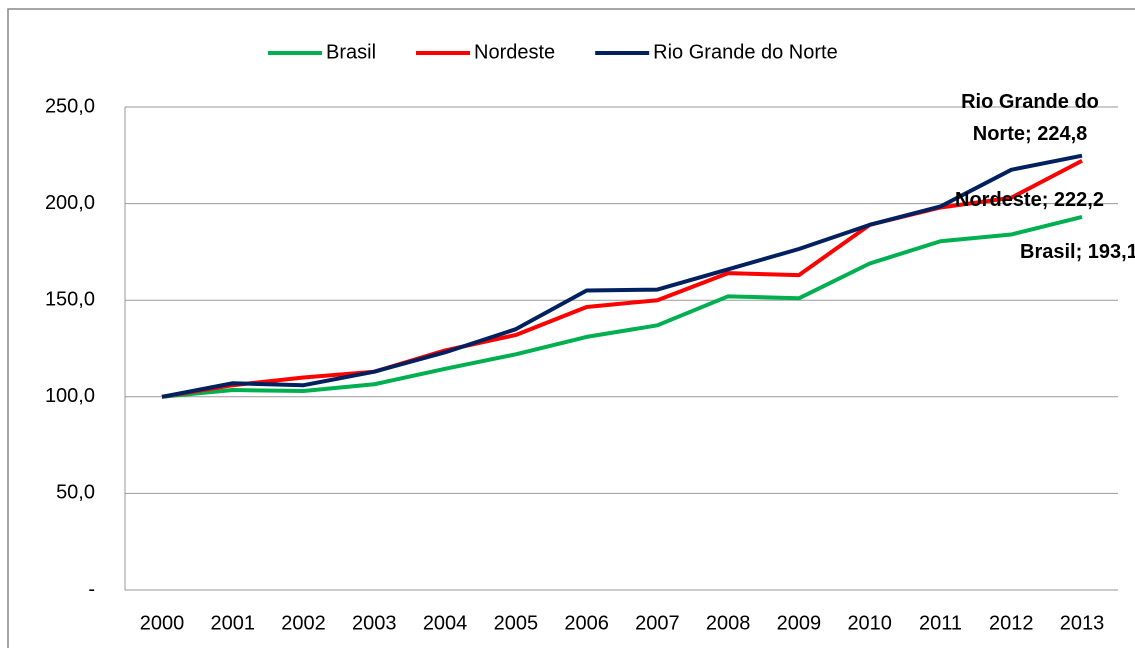 The height and width of the screenshot is (648, 1135). Describe the element at coordinates (516, 623) in the screenshot. I see `x-tick-label: 2005` at that location.